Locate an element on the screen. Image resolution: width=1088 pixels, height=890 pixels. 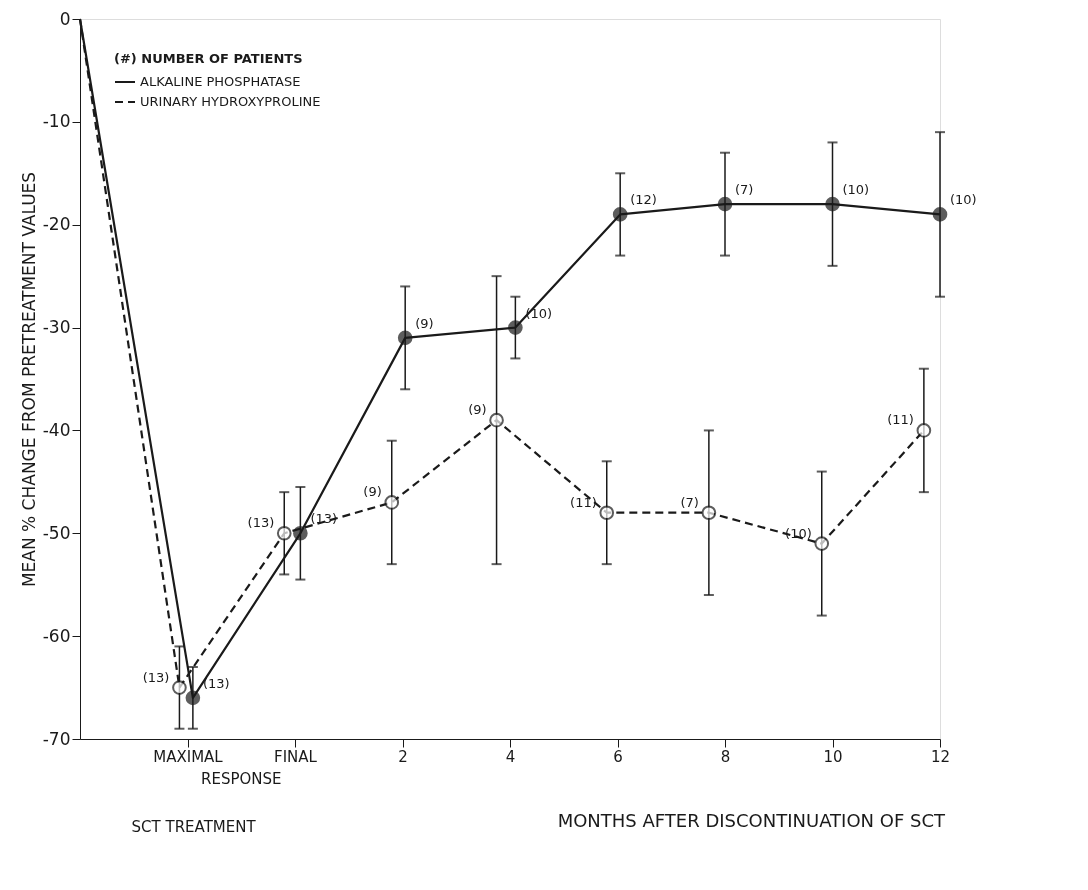
x-tick-label: 12 is located at coordinates (940, 756).